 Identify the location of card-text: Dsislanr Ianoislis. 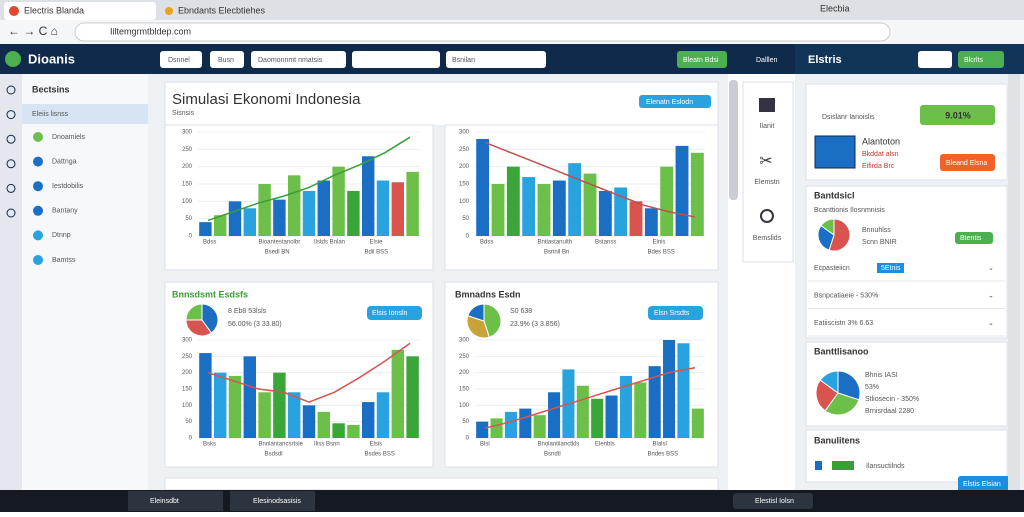
(848, 117).